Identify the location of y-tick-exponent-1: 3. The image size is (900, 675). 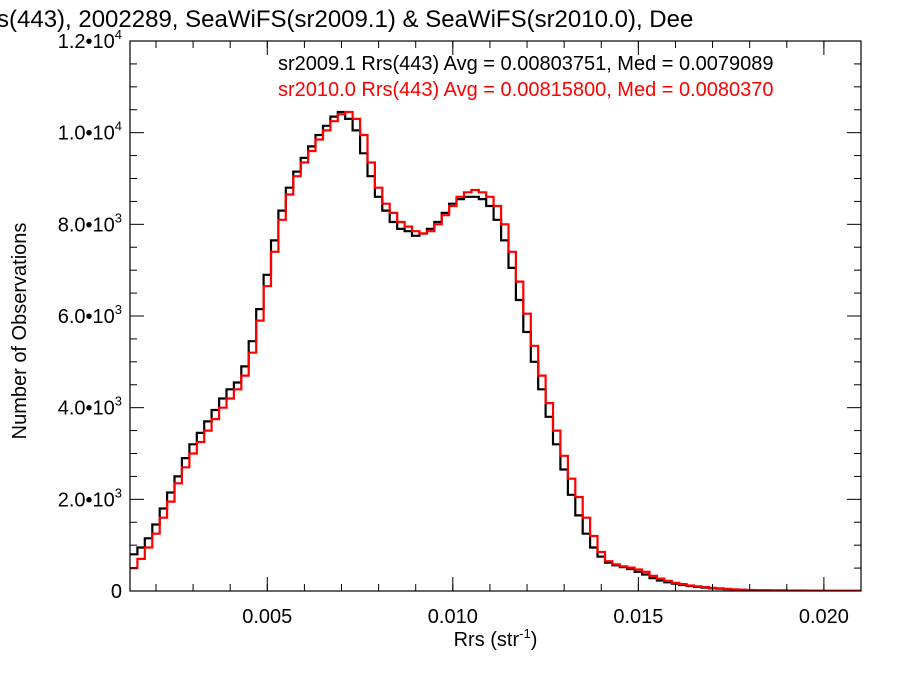
(118, 492).